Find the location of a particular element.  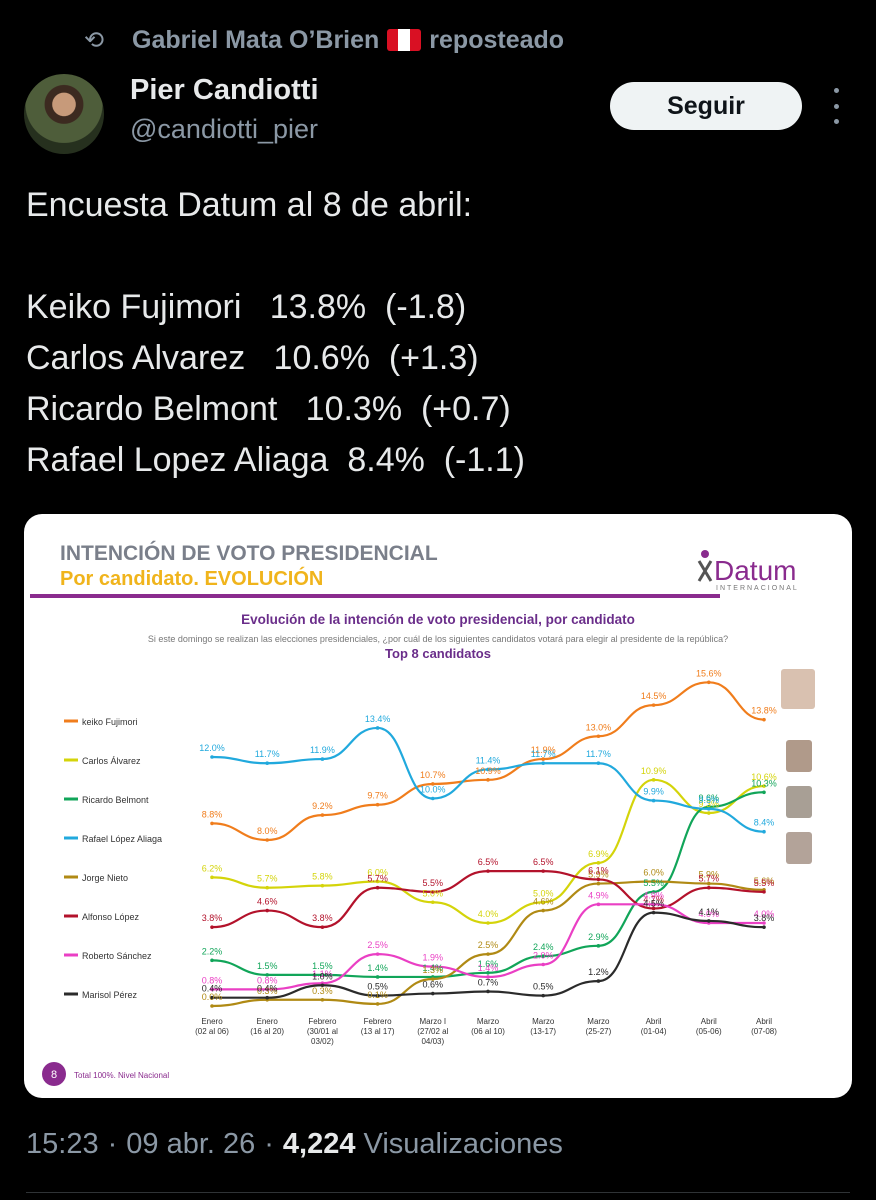

data-label: 4.0% is located at coordinates (709, 914).